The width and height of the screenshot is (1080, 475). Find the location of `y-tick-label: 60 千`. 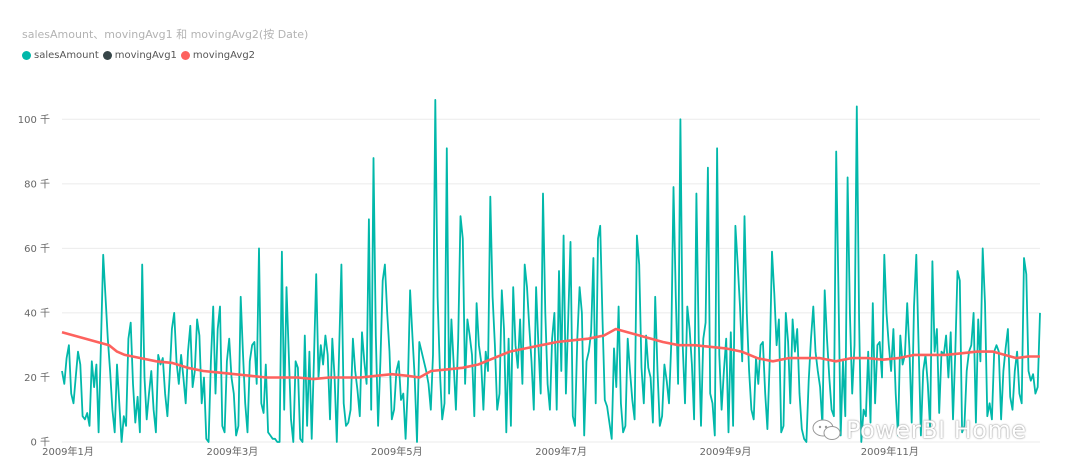

y-tick-label: 60 千 is located at coordinates (37, 249).